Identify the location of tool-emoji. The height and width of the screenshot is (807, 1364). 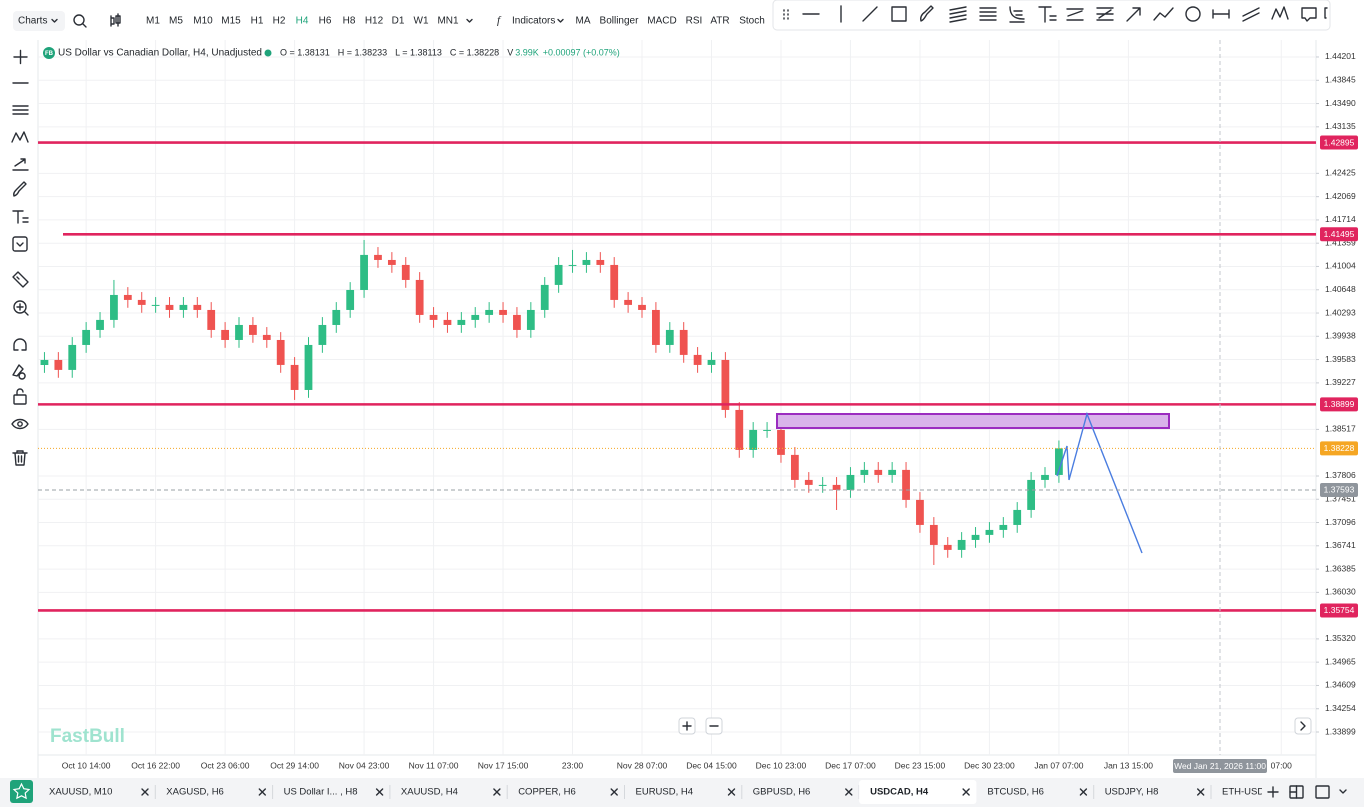
(20, 244).